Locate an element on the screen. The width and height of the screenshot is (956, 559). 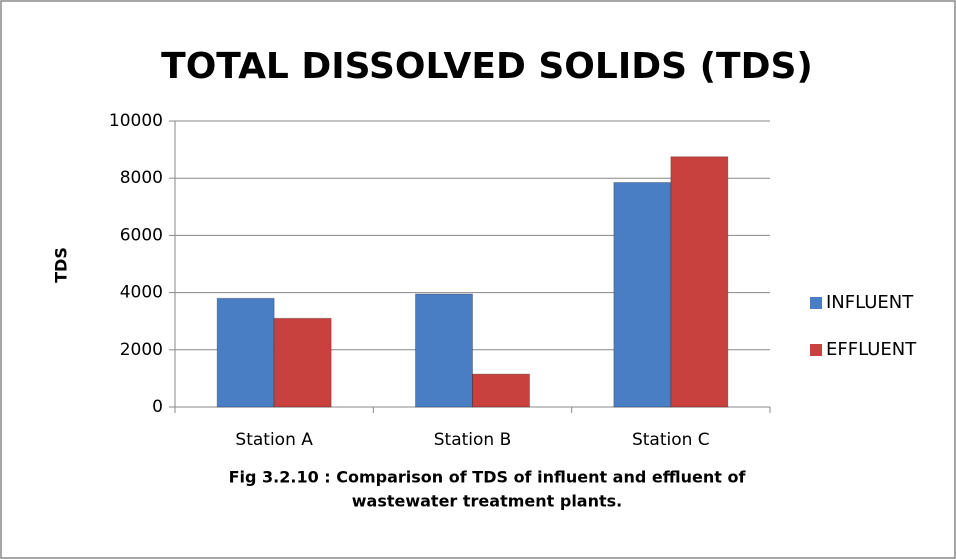
x-tick-label: Station C is located at coordinates (671, 440).